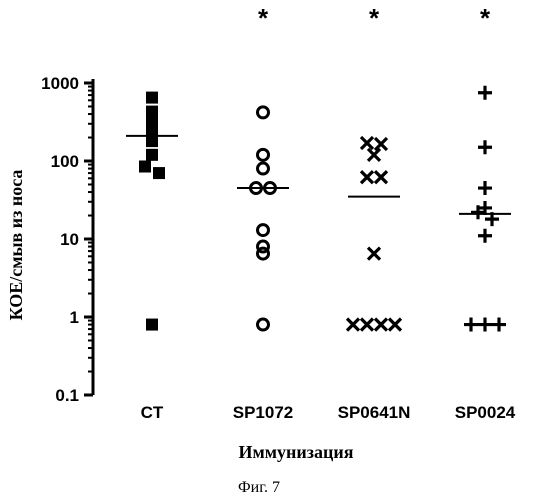 Image resolution: width=552 pixels, height=499 pixels. What do you see at coordinates (259, 487) in the screenshot?
I see `figure-caption: Фиг. 7` at bounding box center [259, 487].